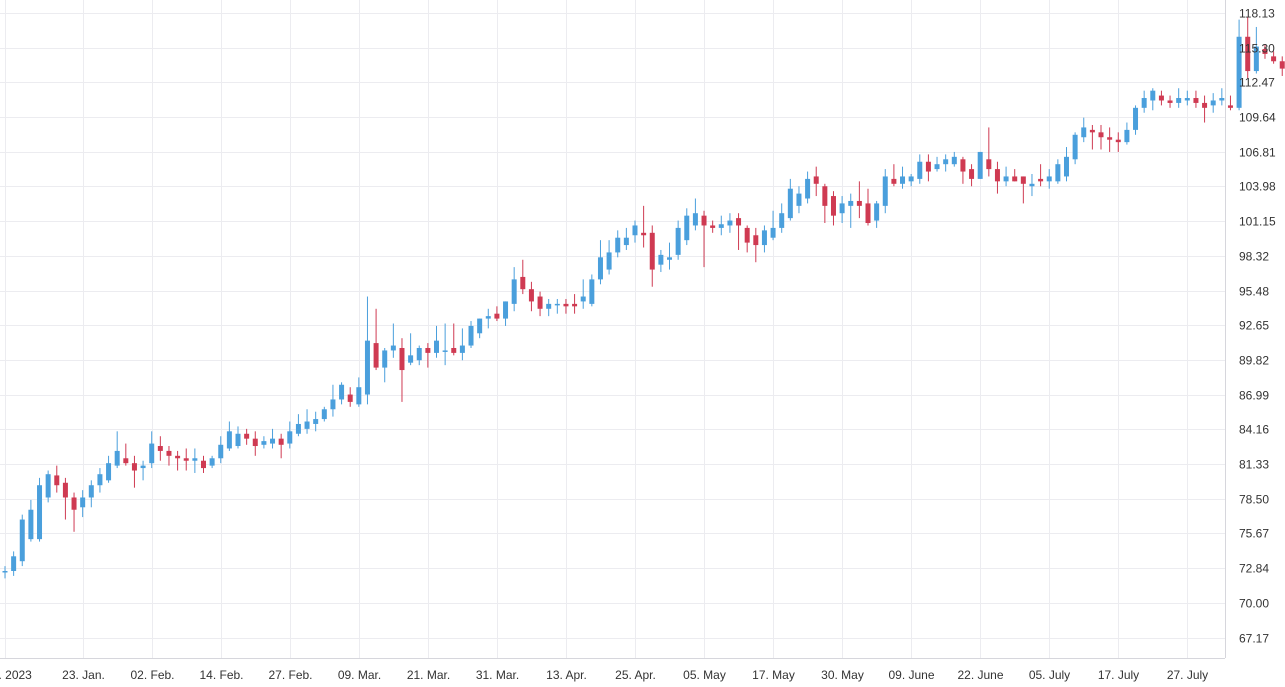  Describe the element at coordinates (1254, 569) in the screenshot. I see `y-tick-label: 72.84` at that location.